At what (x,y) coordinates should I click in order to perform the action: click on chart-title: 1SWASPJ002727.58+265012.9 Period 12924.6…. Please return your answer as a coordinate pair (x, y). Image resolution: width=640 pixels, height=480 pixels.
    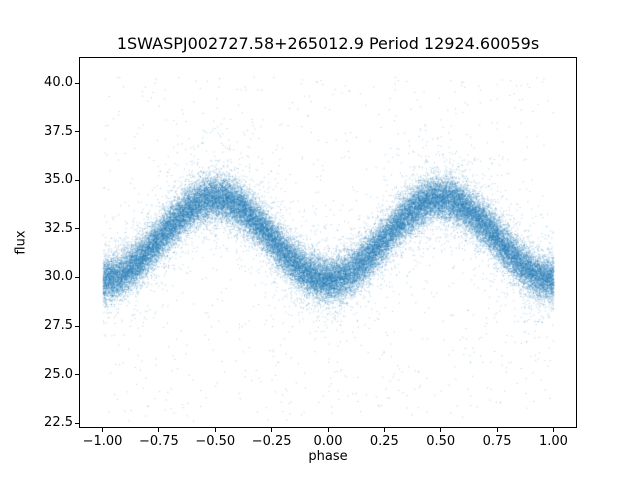
    Looking at the image, I should click on (328, 43).